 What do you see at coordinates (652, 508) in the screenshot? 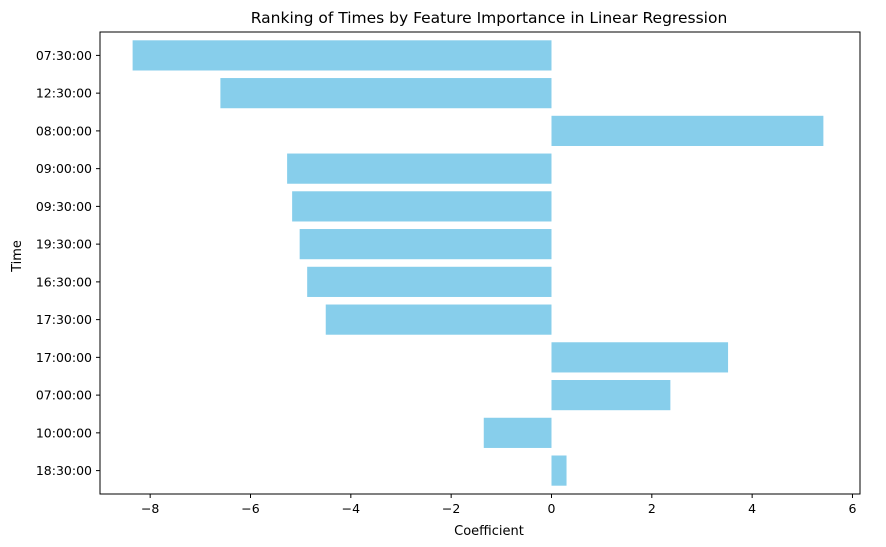
I see `x-tick-label: 2` at bounding box center [652, 508].